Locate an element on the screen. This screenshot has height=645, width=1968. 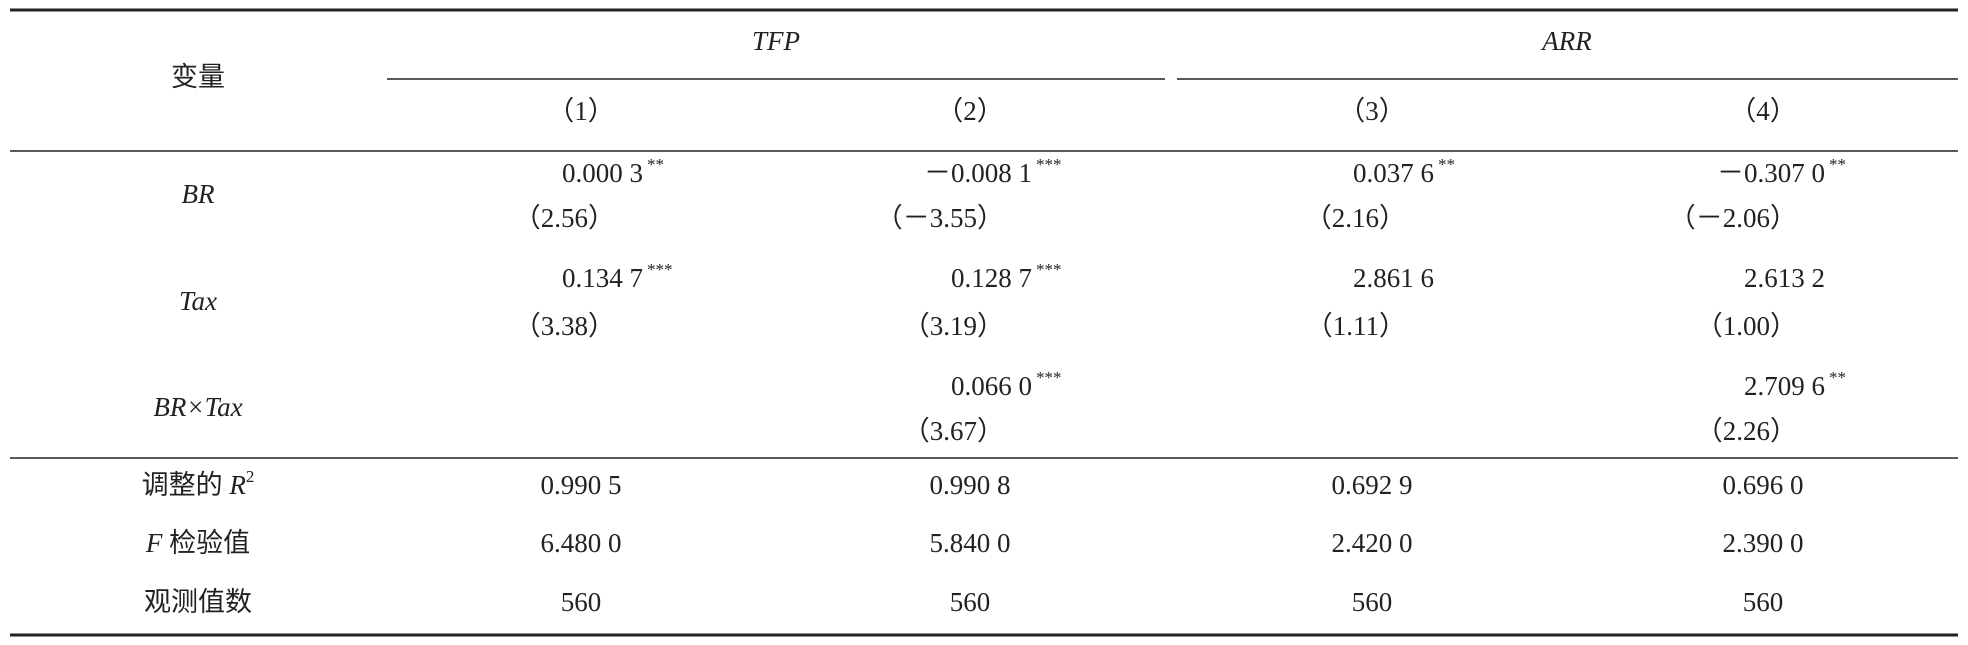
row-label: BR×Tax is located at coordinates (197, 407).